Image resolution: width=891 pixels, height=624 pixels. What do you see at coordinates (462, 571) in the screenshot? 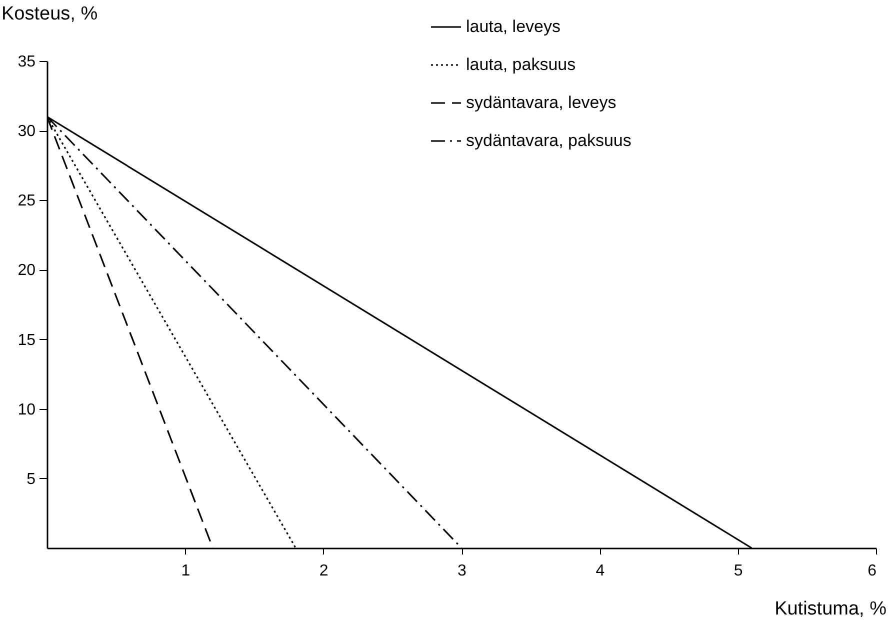
I see `x-tick-label: 3` at bounding box center [462, 571].